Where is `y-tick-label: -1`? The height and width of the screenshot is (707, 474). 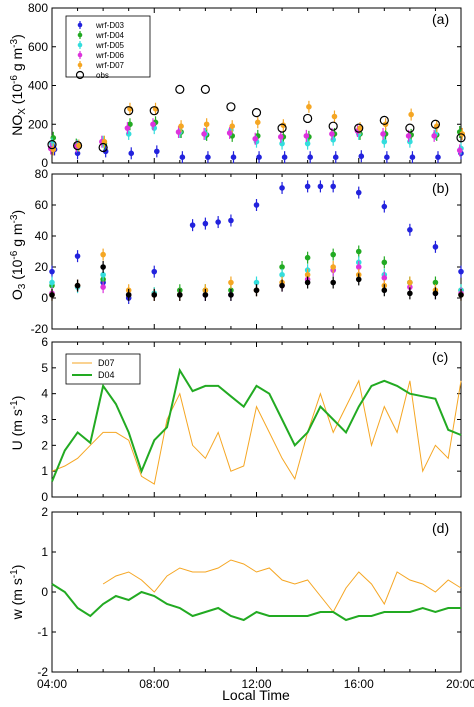
y-tick-label: -1 is located at coordinates (42, 632).